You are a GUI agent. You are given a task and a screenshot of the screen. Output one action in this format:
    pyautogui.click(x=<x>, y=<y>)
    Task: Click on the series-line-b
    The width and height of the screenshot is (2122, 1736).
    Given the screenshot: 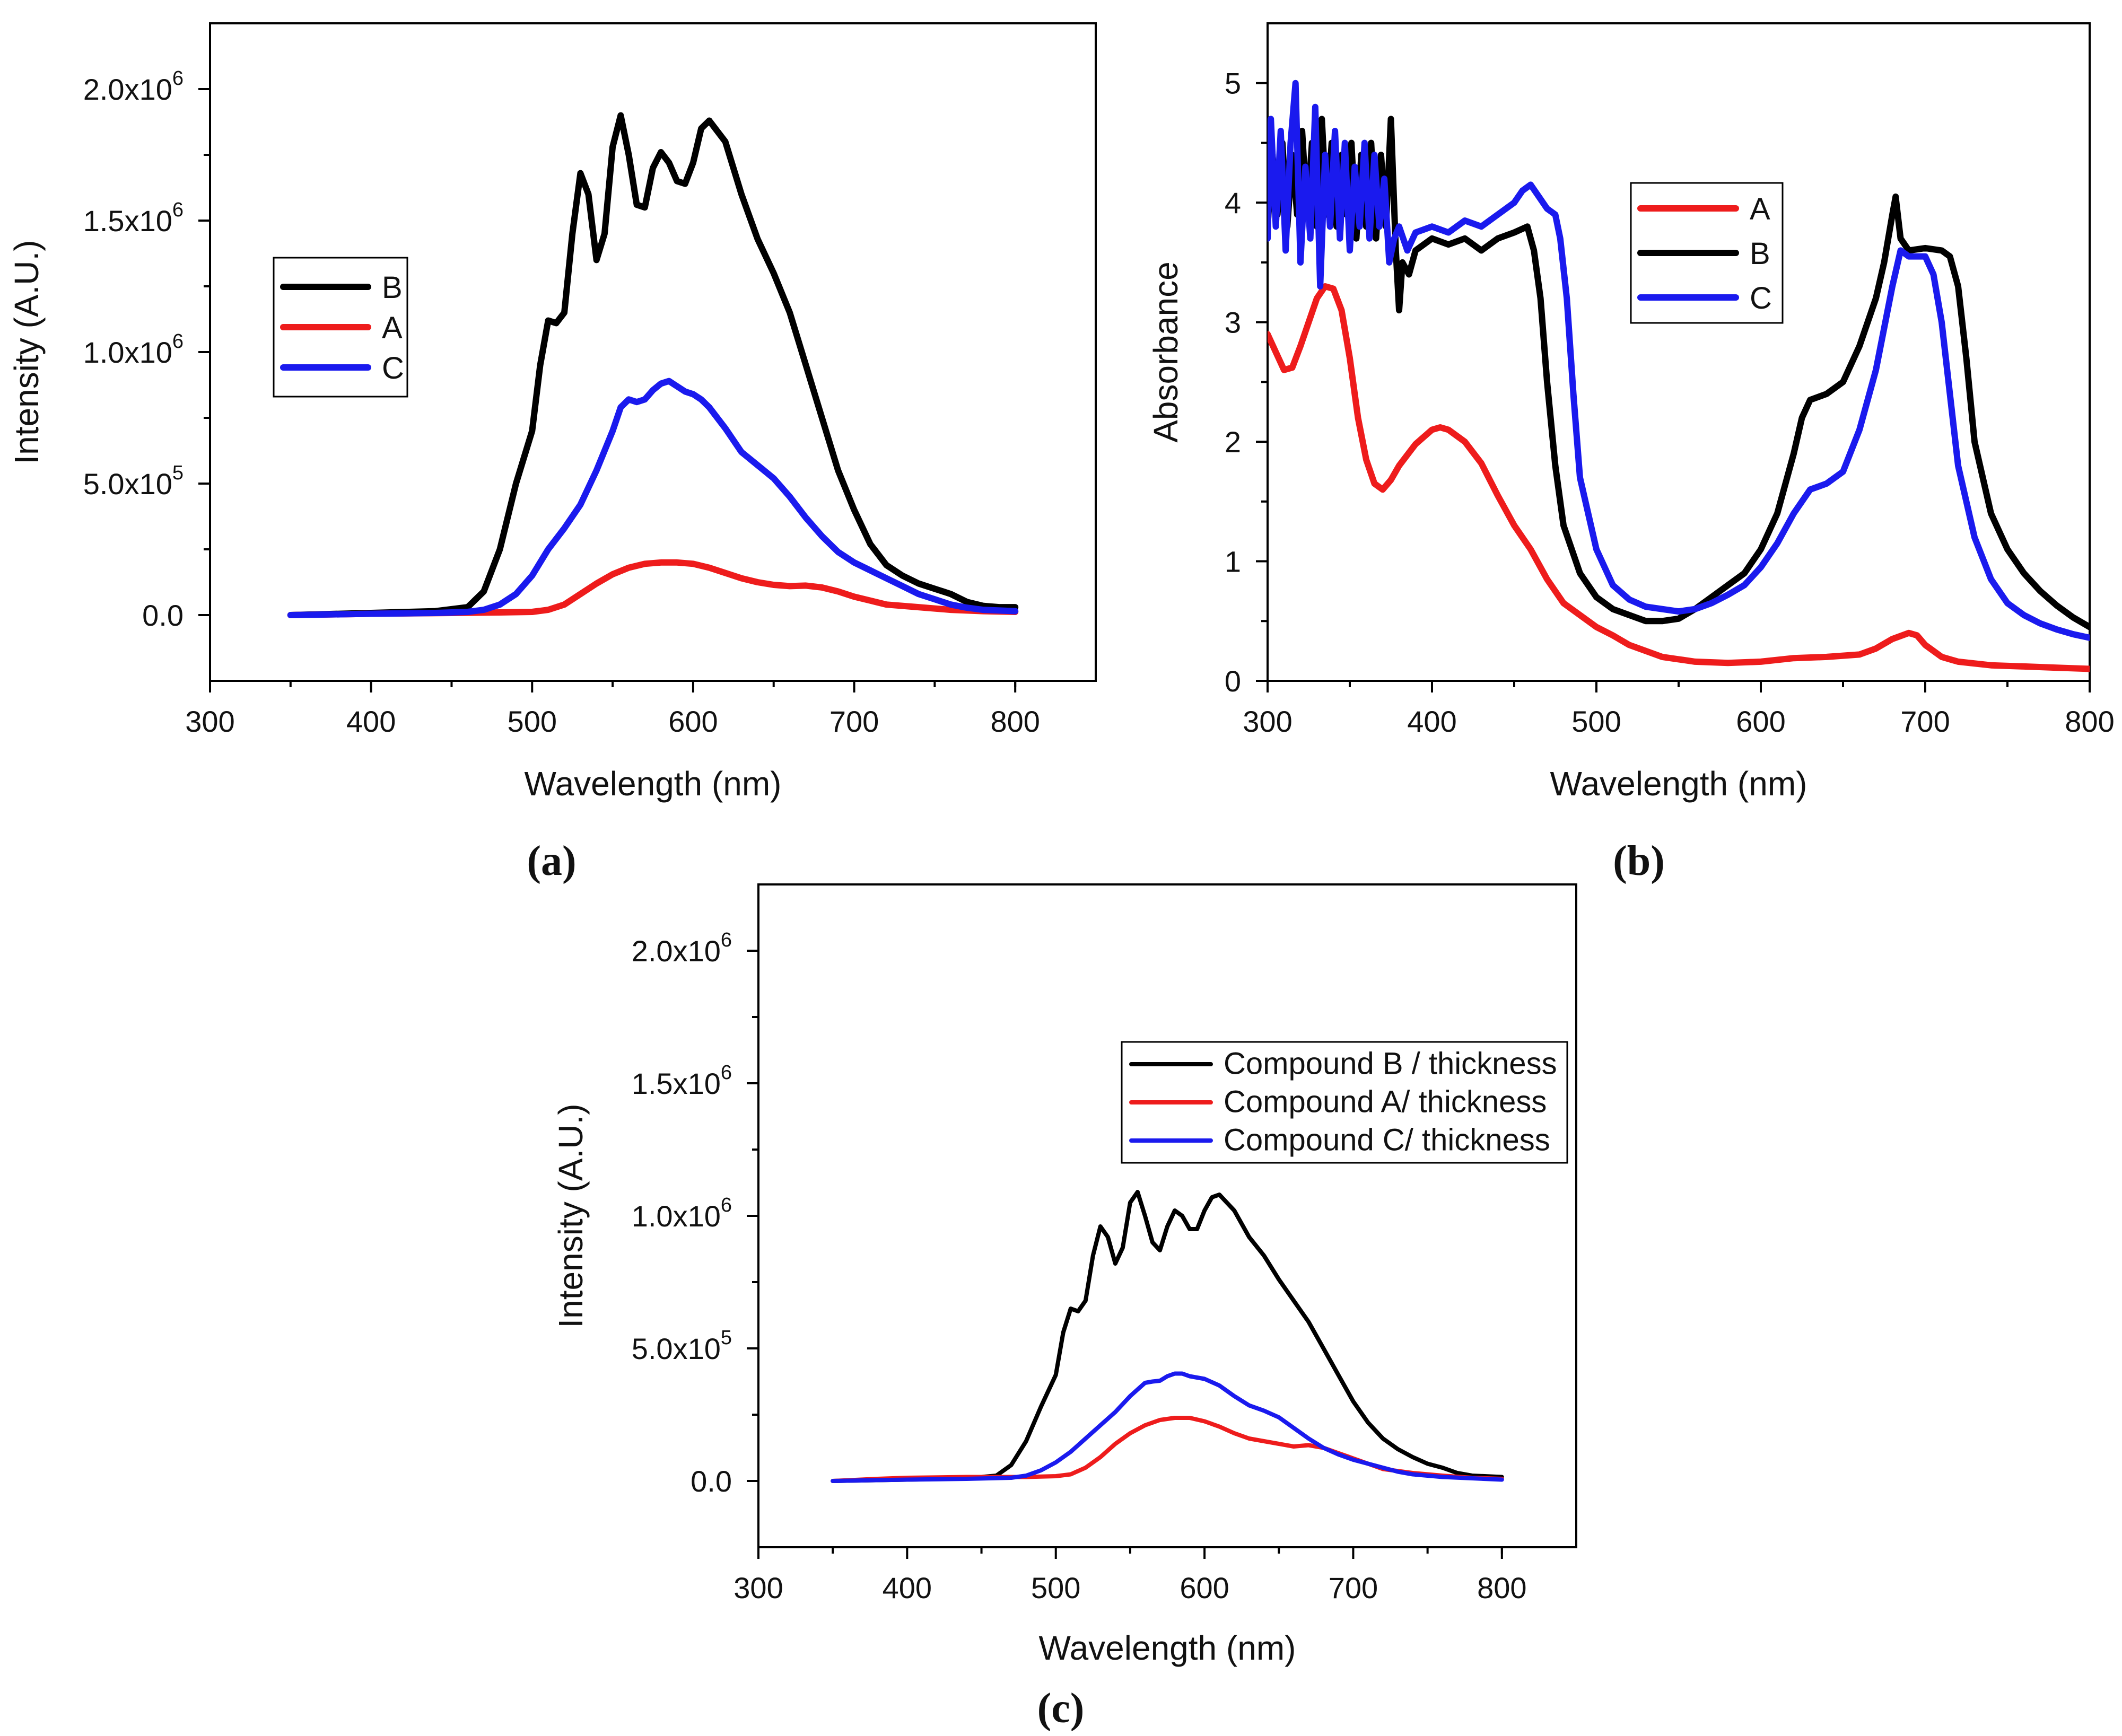 What is the action you would take?
    pyautogui.click(x=653, y=365)
    